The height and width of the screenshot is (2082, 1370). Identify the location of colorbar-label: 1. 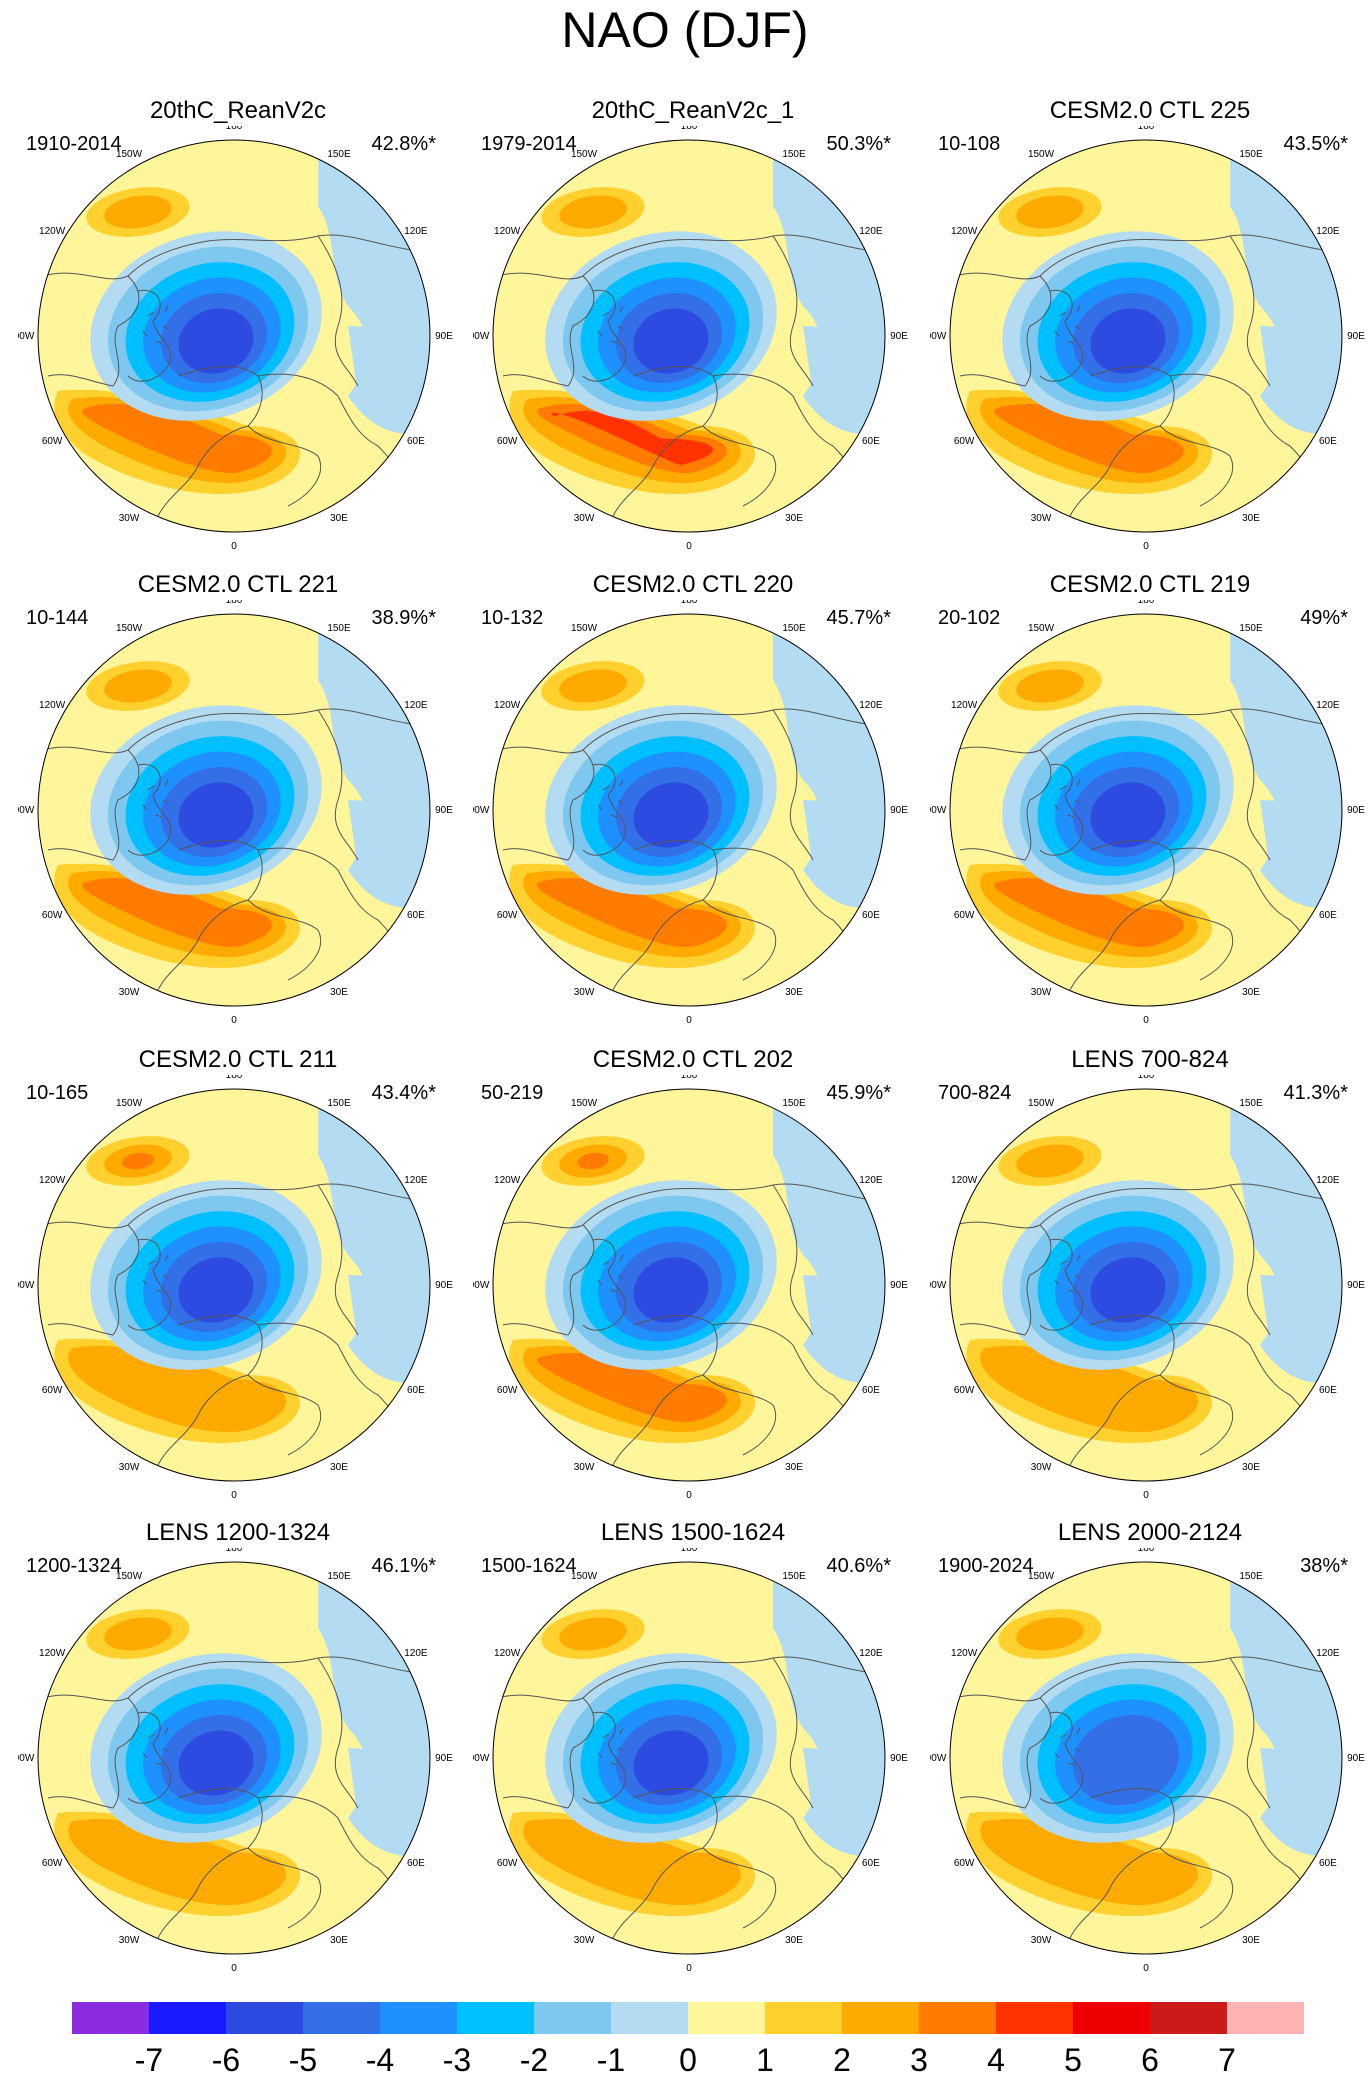
(765, 2060).